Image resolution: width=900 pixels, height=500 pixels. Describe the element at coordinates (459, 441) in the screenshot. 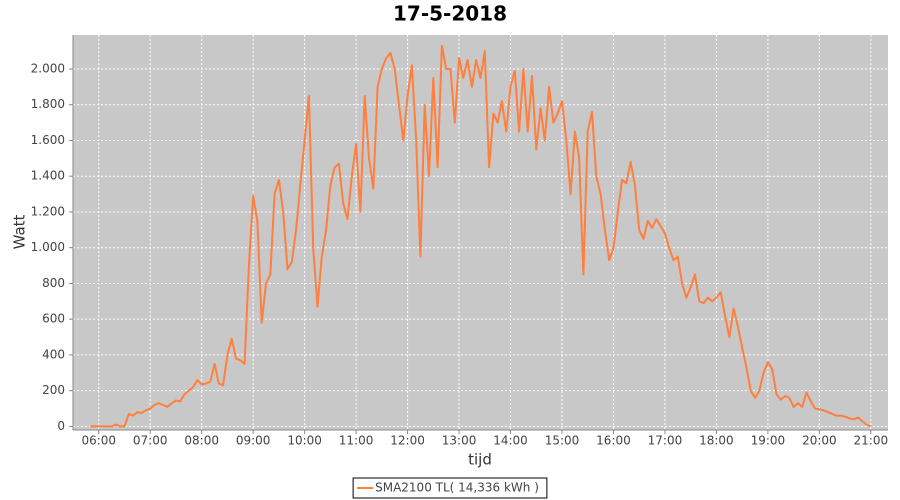

I see `x-tick-label: 13:00` at that location.